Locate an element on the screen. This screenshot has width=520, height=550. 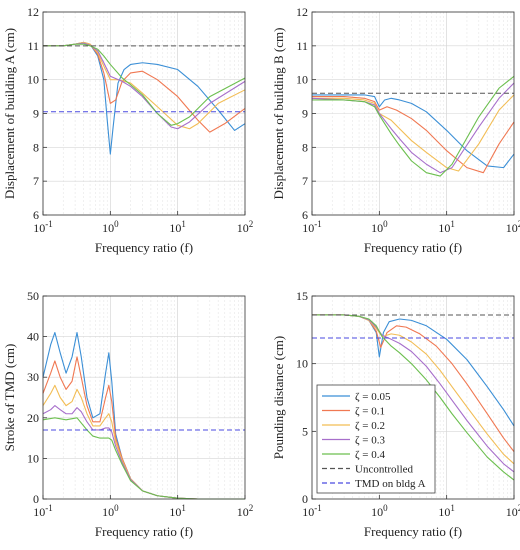
y-tick-label: 5 is located at coordinates (305, 431).